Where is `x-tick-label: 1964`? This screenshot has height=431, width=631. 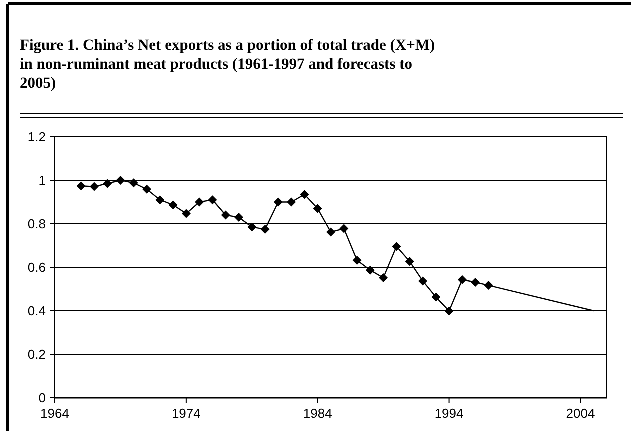
x-tick-label: 1964 is located at coordinates (55, 413).